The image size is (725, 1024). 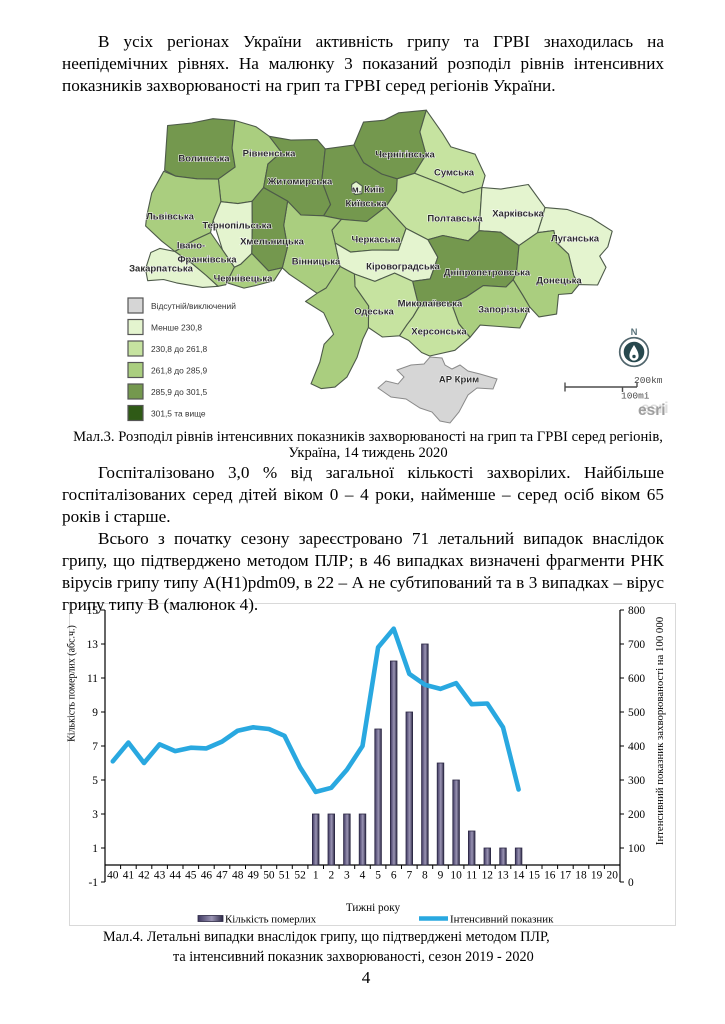 I want to click on svg-text: 16, so click(x=550, y=876).